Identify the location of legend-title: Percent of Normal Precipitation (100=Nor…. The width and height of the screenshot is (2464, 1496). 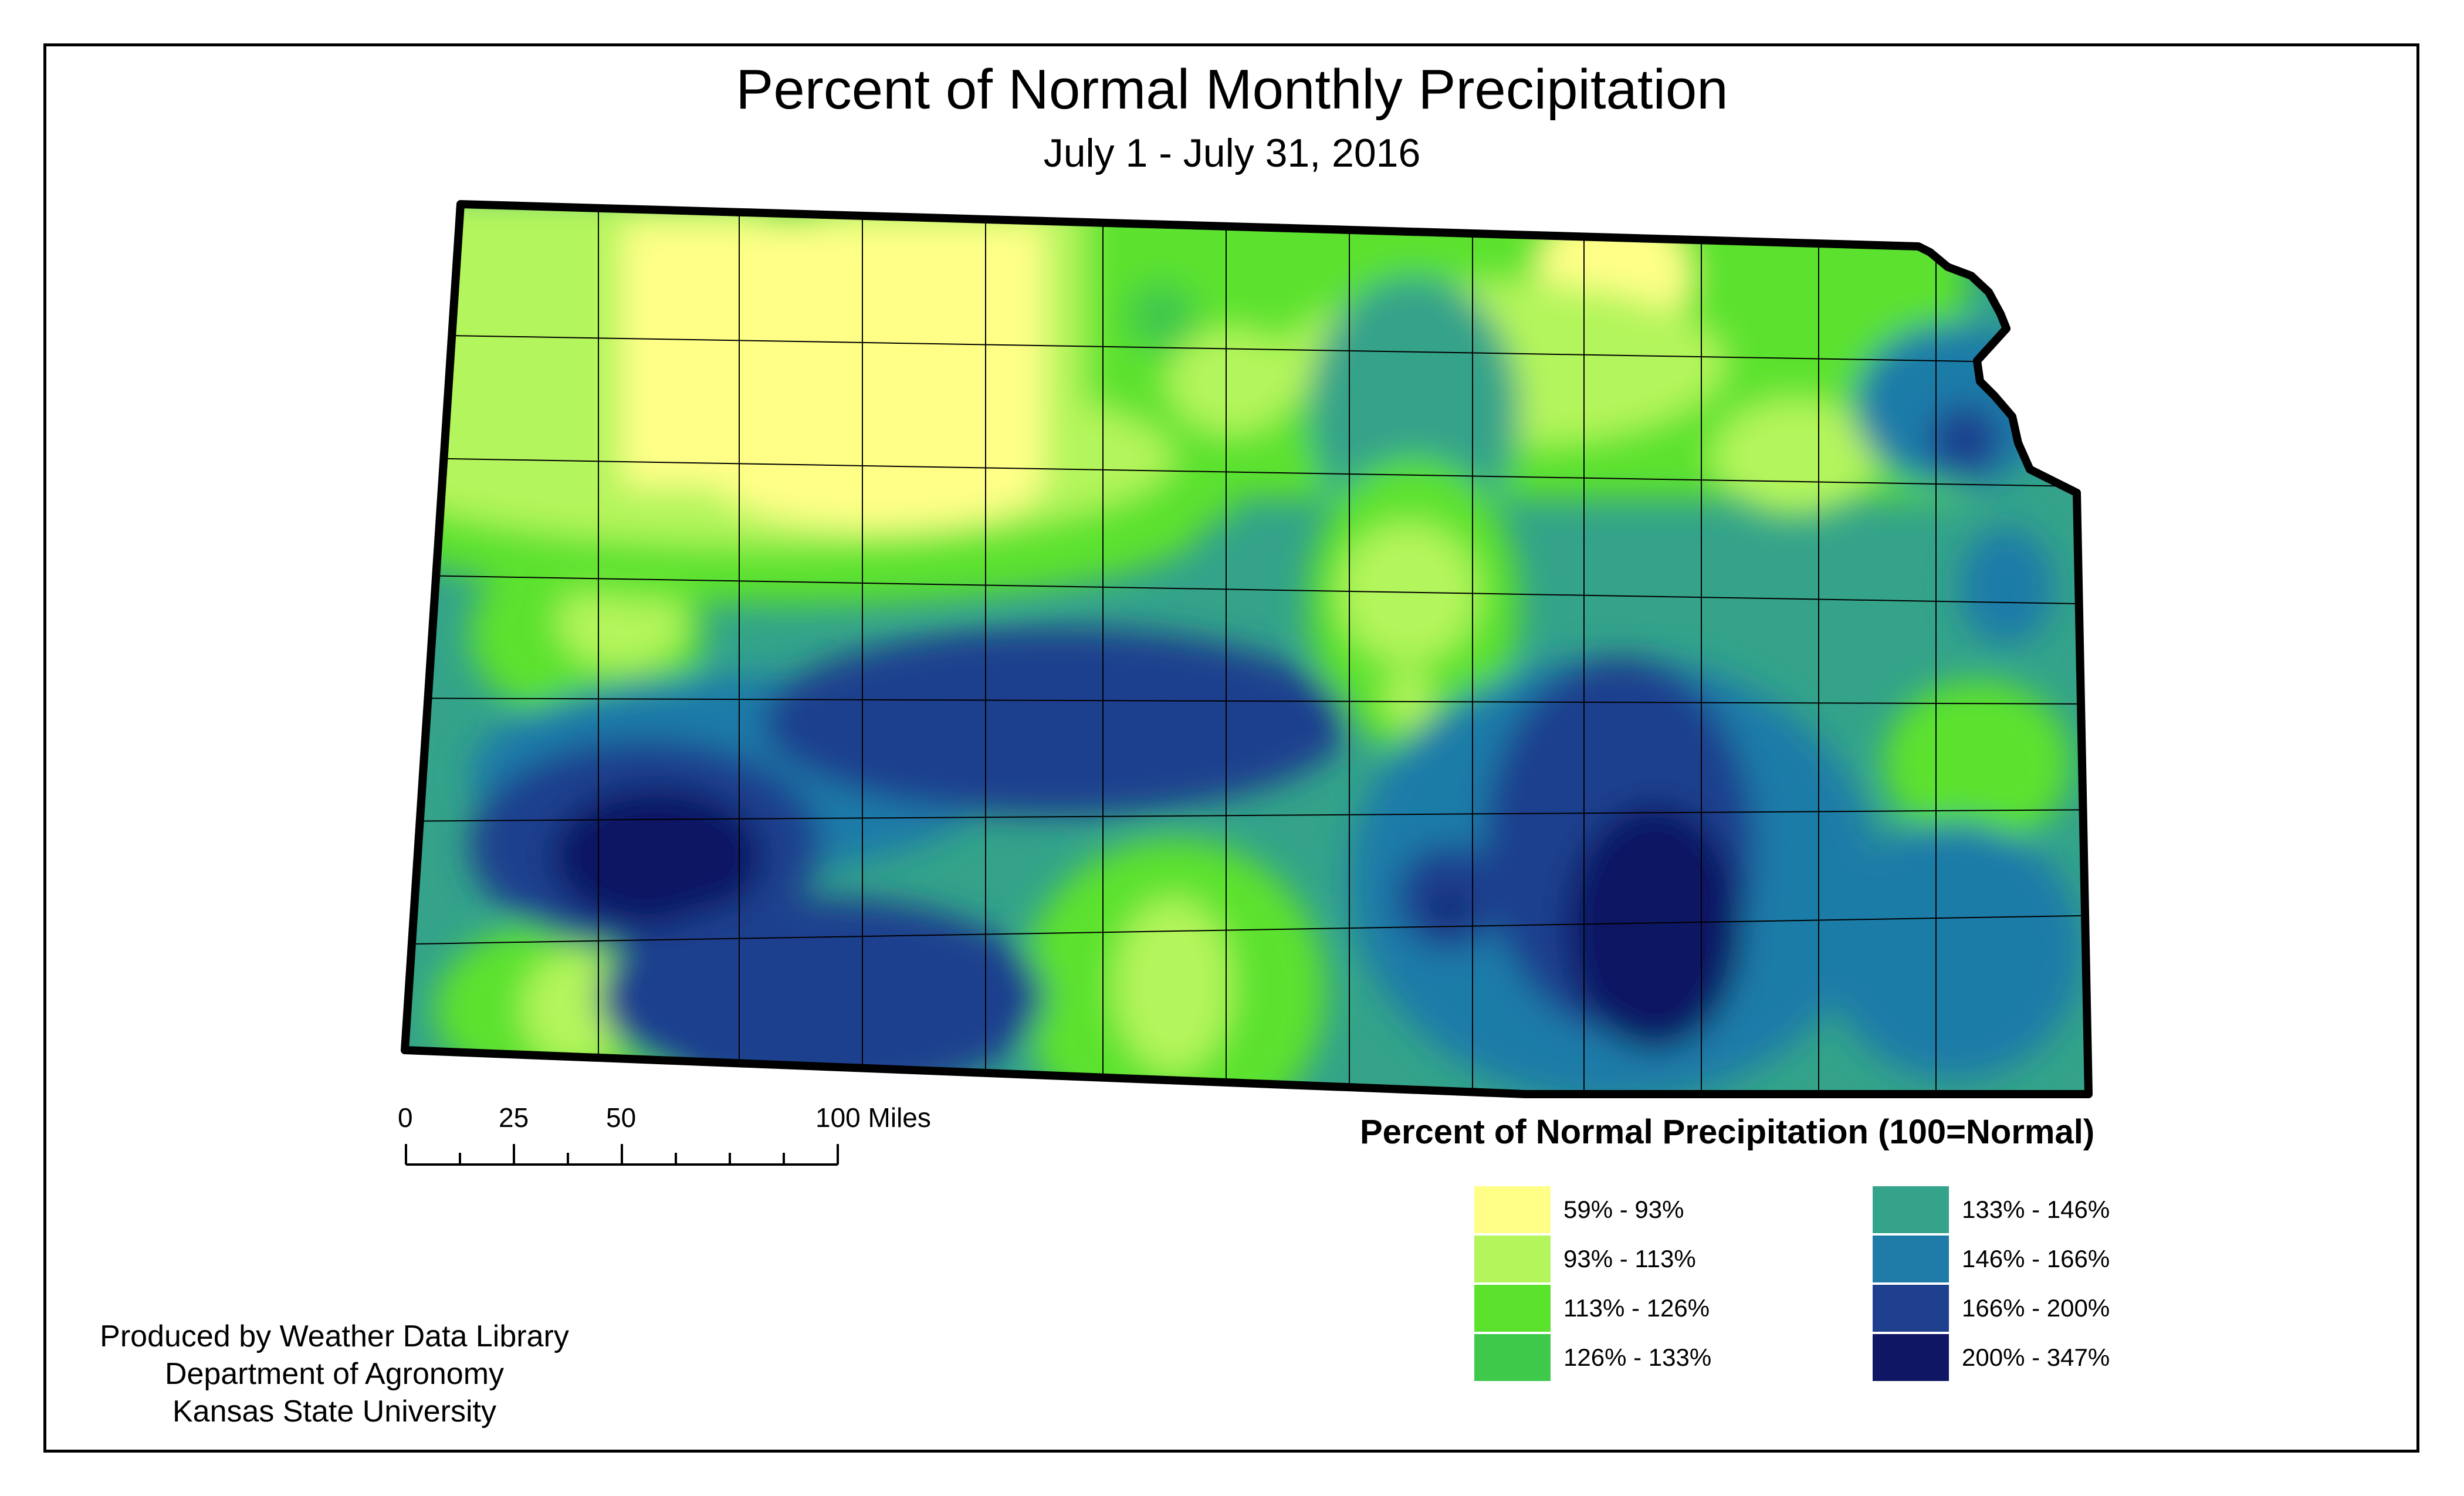
(1728, 1132).